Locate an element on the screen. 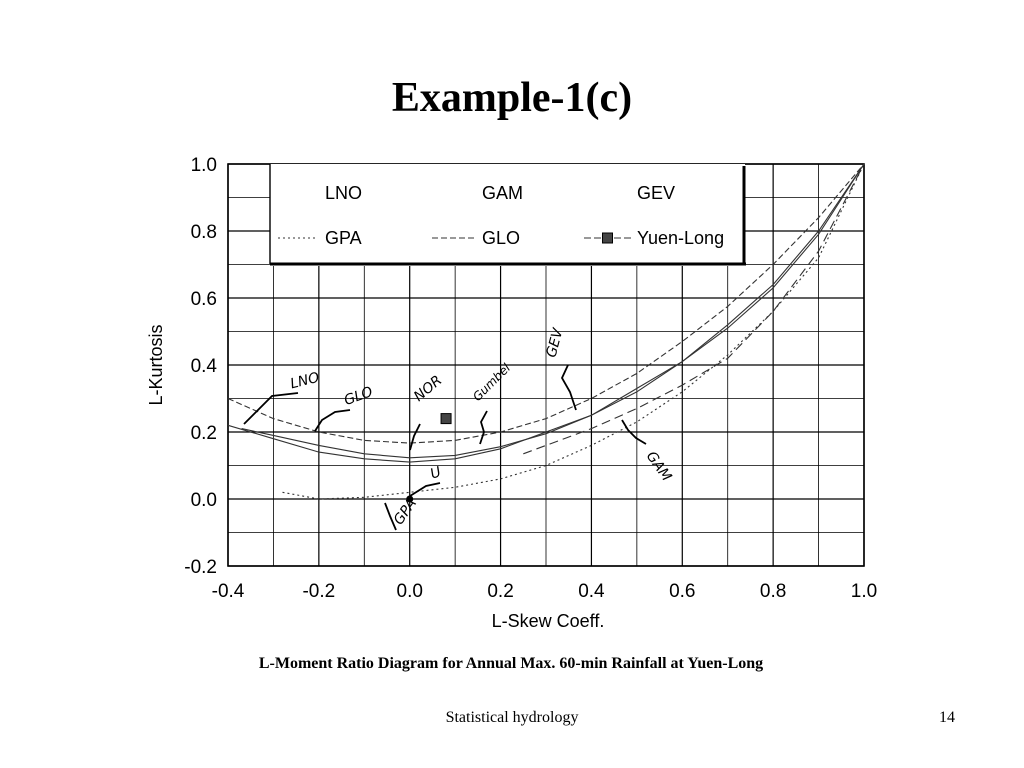 This screenshot has width=1024, height=768. x-tick-label: 0.0 is located at coordinates (410, 591).